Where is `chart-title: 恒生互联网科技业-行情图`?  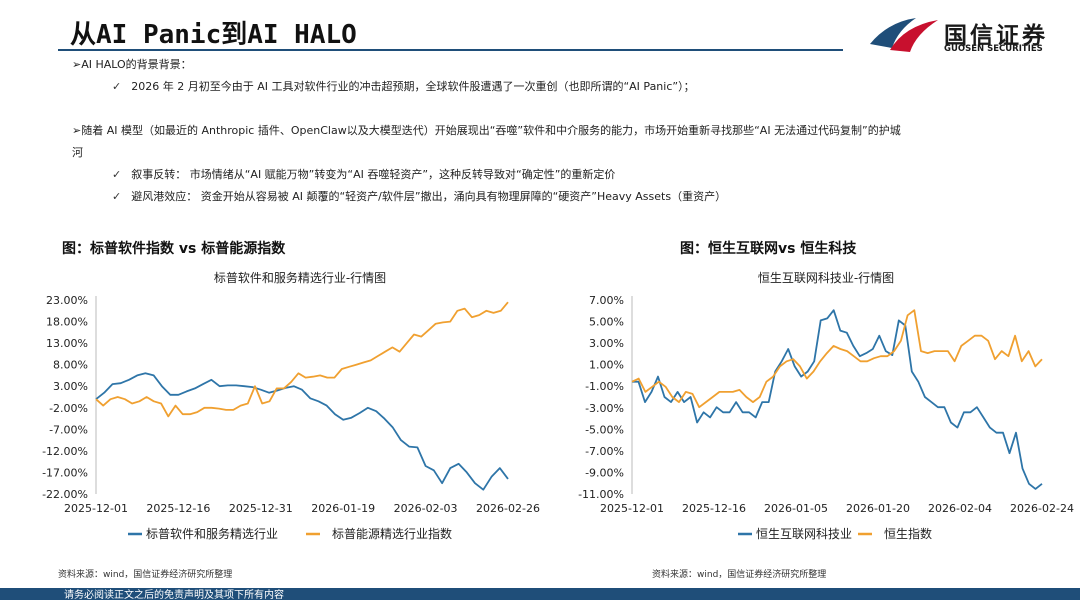 chart-title: 恒生互联网科技业-行情图 is located at coordinates (826, 278).